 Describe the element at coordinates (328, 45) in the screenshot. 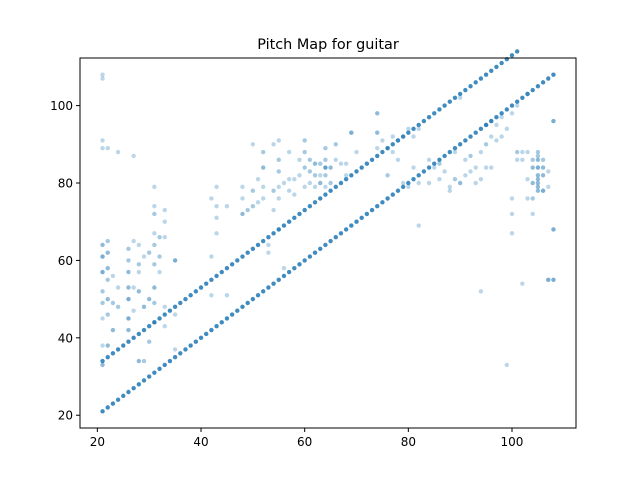

I see `chart-title: Pitch Map for guitar` at that location.